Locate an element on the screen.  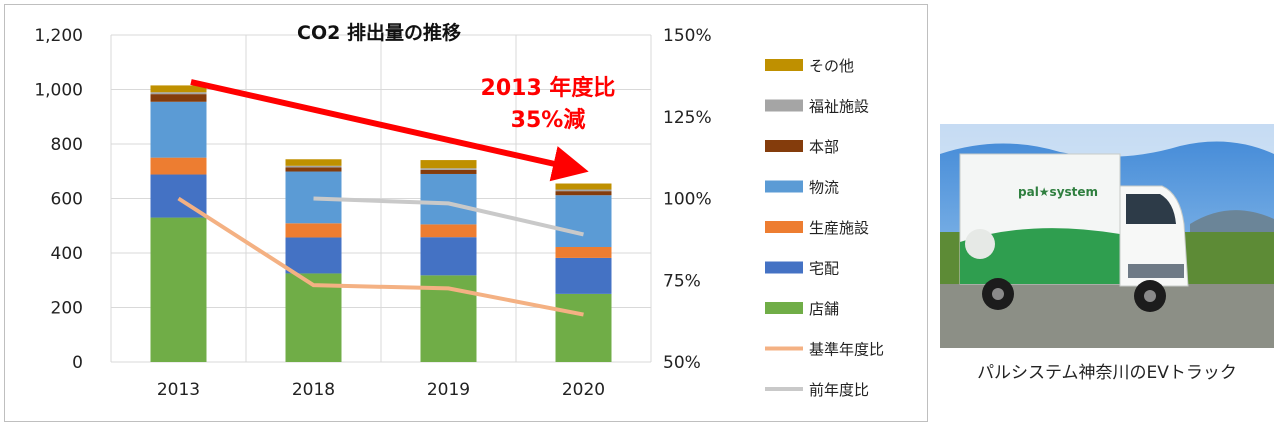
ev-truck-photo: pal★system is located at coordinates (1107, 236).